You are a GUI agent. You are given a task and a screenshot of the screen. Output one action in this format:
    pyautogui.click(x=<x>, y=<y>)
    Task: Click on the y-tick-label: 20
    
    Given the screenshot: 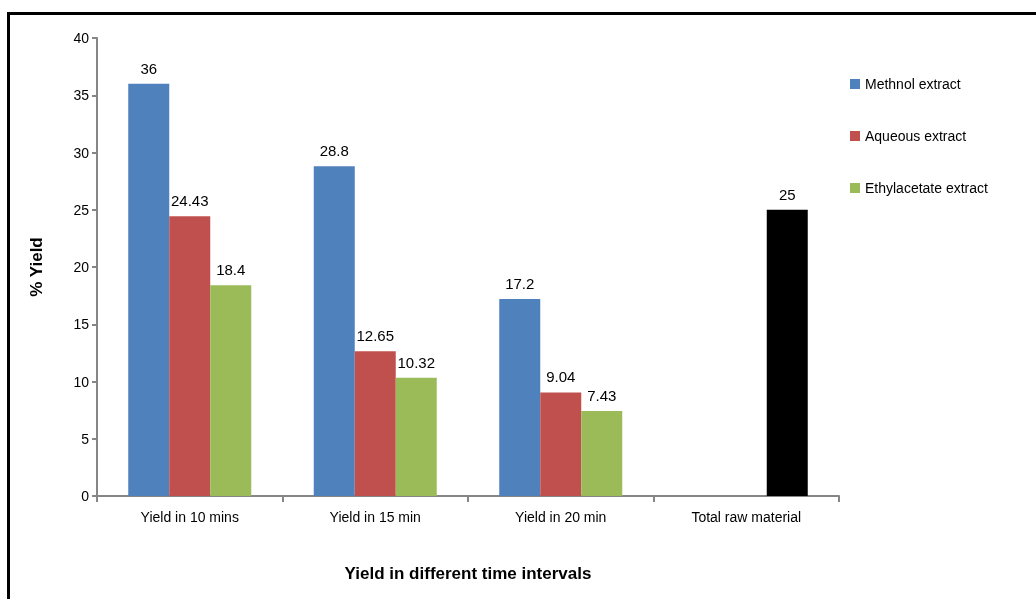 What is the action you would take?
    pyautogui.click(x=81, y=267)
    